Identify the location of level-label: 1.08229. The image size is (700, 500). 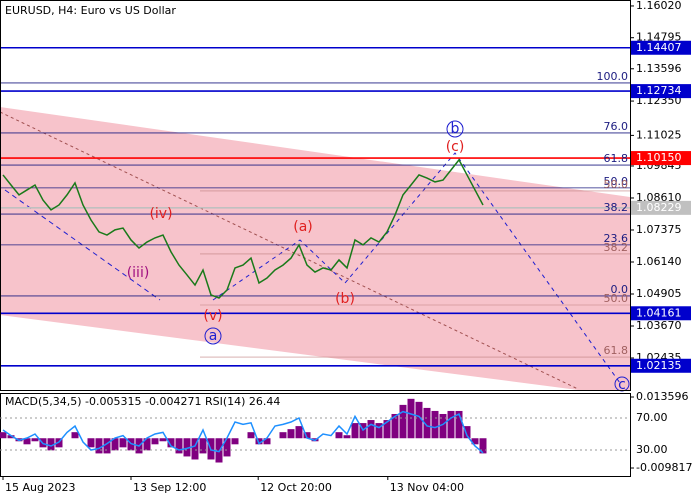
(659, 207).